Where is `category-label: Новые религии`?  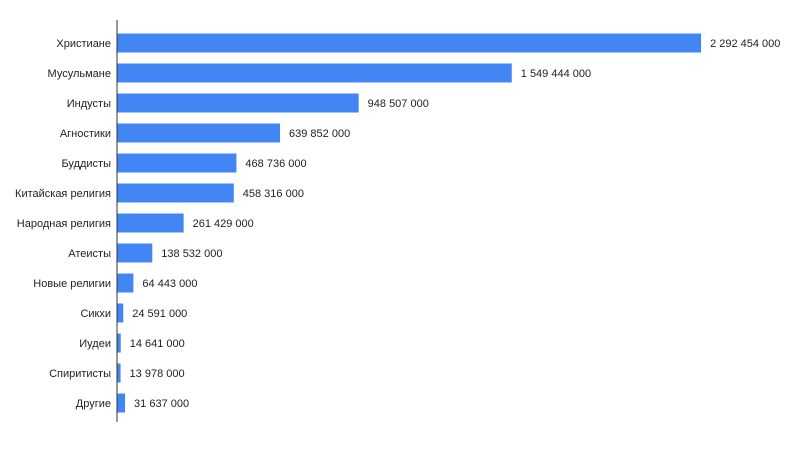
category-label: Новые религии is located at coordinates (72, 284).